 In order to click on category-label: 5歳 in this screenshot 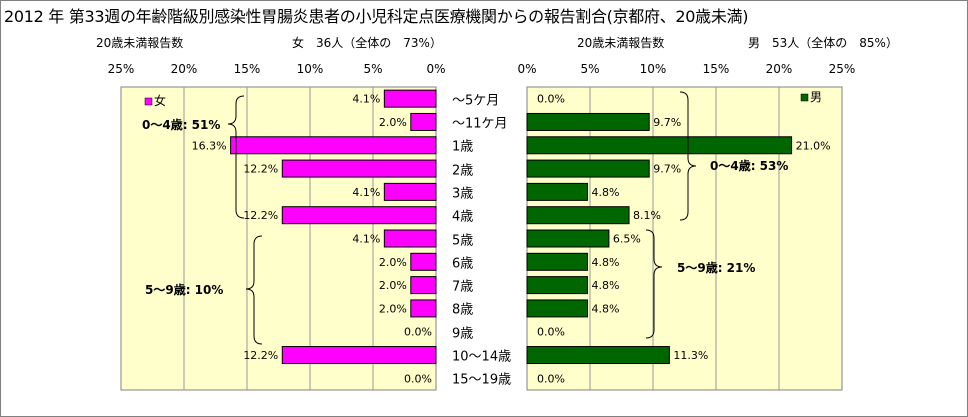, I will do `click(463, 240)`.